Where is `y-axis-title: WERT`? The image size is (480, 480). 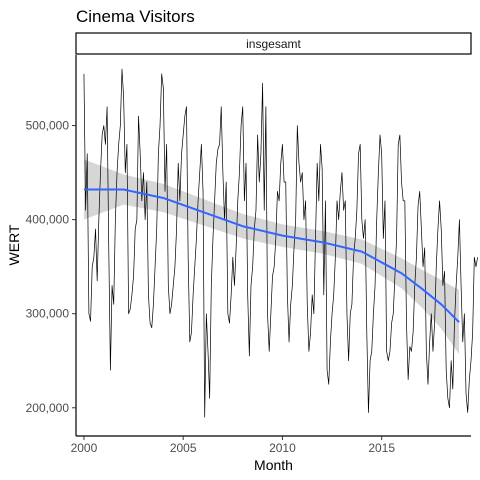
y-axis-title: WERT is located at coordinates (14, 244).